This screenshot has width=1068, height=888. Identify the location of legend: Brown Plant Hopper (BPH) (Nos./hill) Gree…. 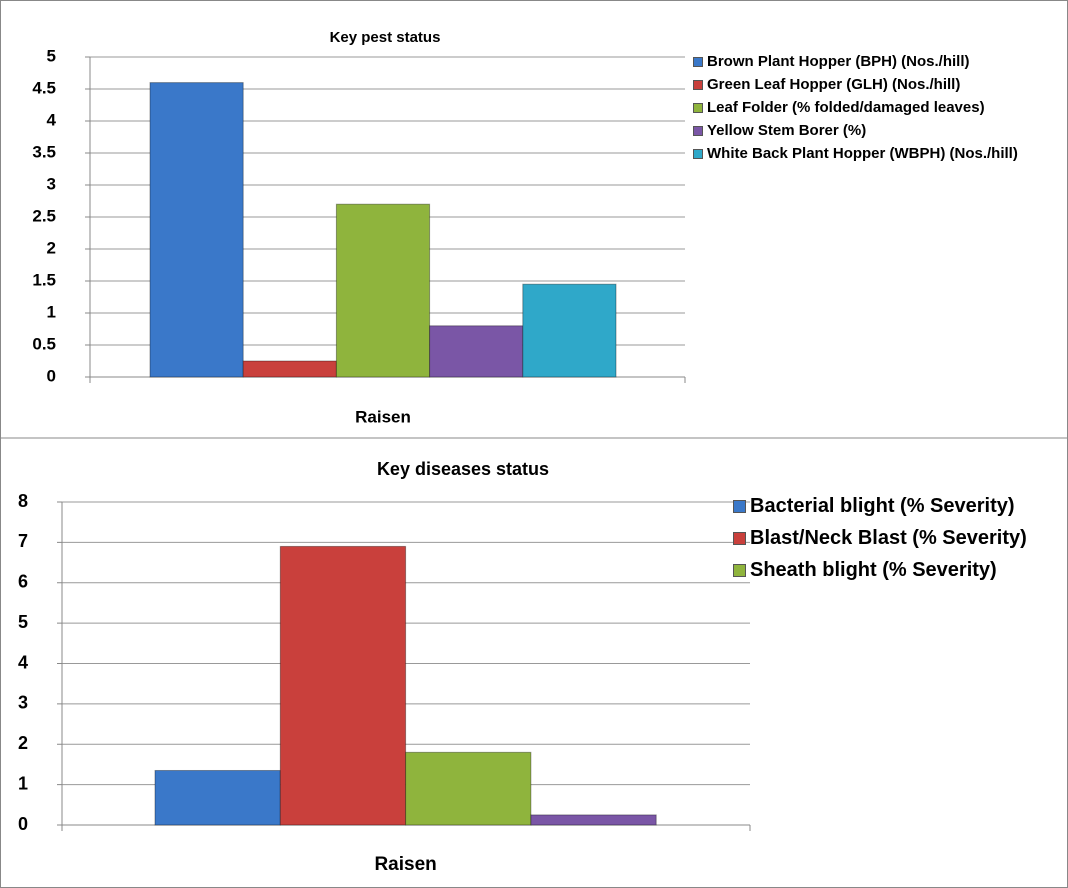
(875, 109).